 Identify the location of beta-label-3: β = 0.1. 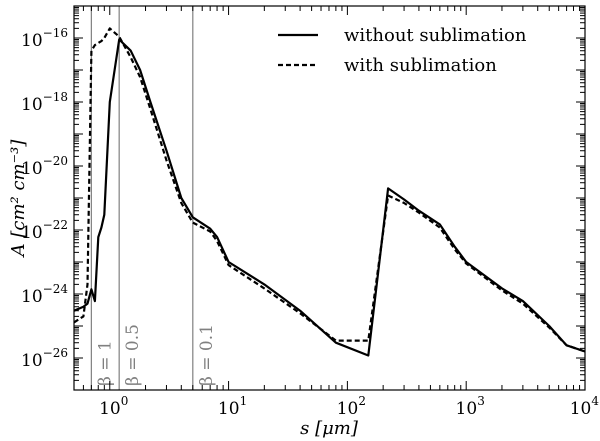
(207, 355).